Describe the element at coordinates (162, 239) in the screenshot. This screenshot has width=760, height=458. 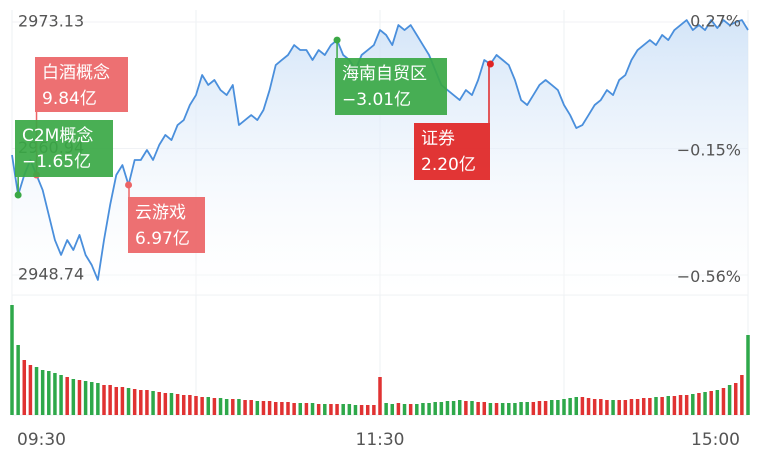
I see `annotation-amount: 6.97亿` at that location.